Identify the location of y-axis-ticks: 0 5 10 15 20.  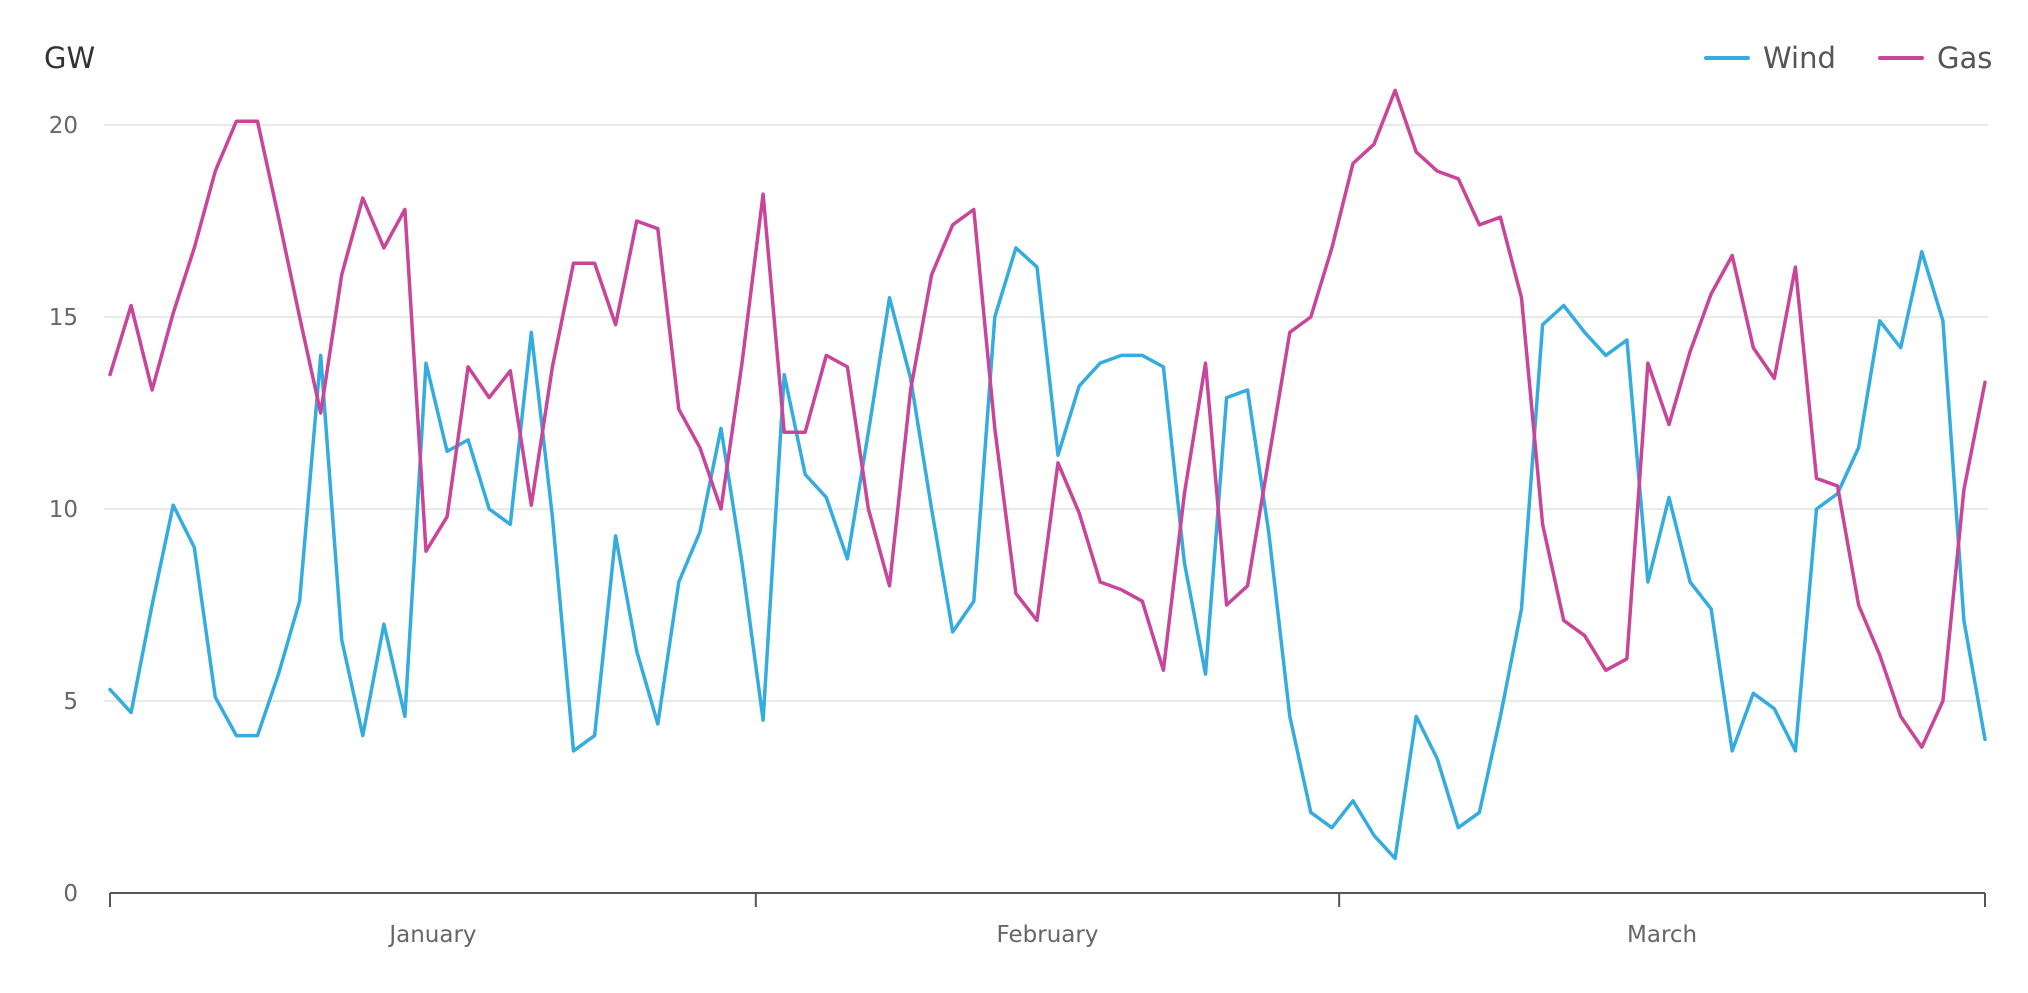
(63, 510).